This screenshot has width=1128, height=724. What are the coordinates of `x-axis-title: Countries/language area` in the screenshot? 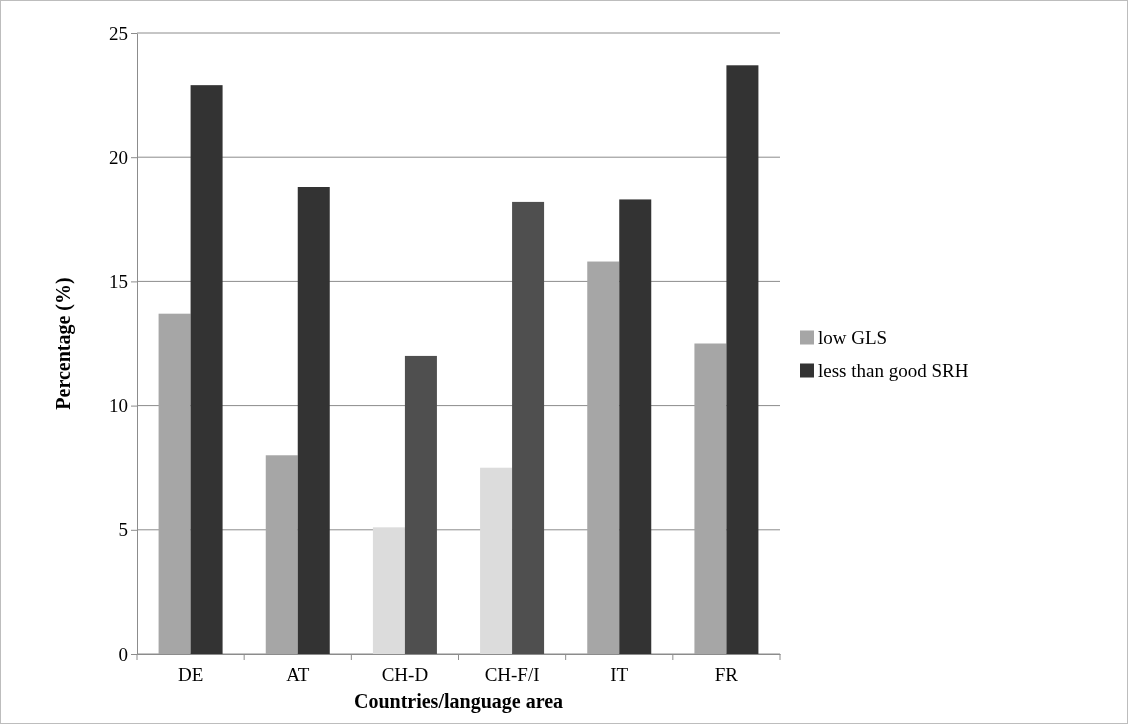 It's located at (458, 701).